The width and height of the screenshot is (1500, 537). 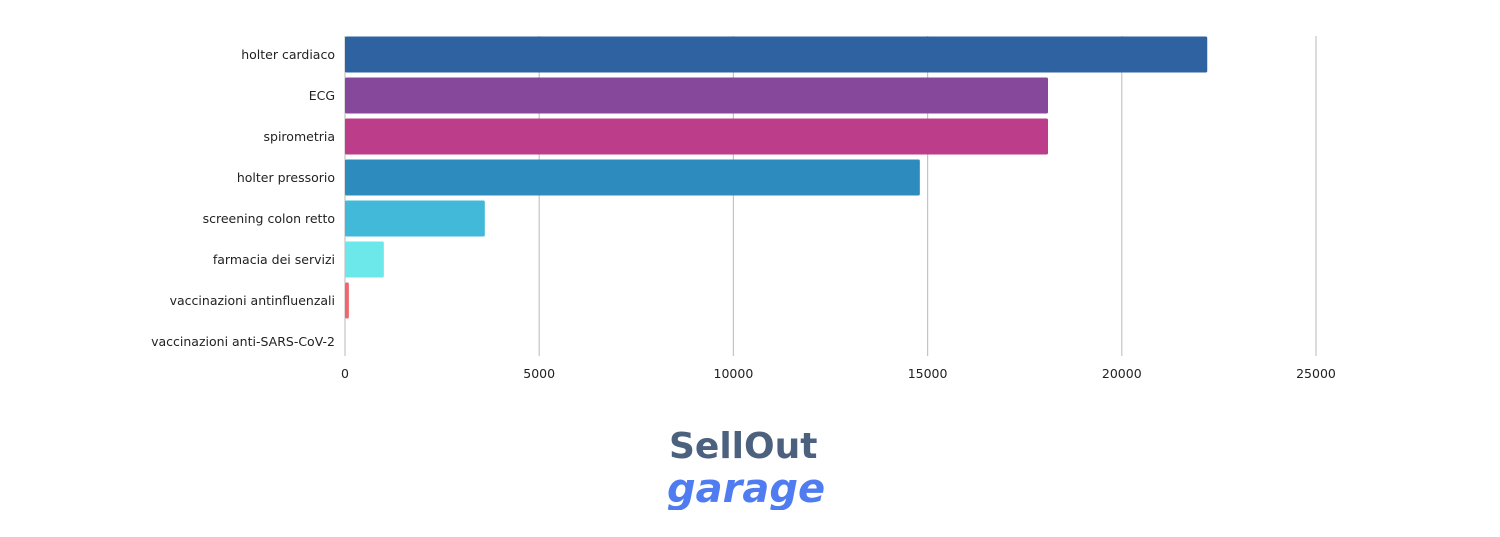 What do you see at coordinates (243, 341) in the screenshot?
I see `category-label: vaccinazioni anti-SARS-CoV-2` at bounding box center [243, 341].